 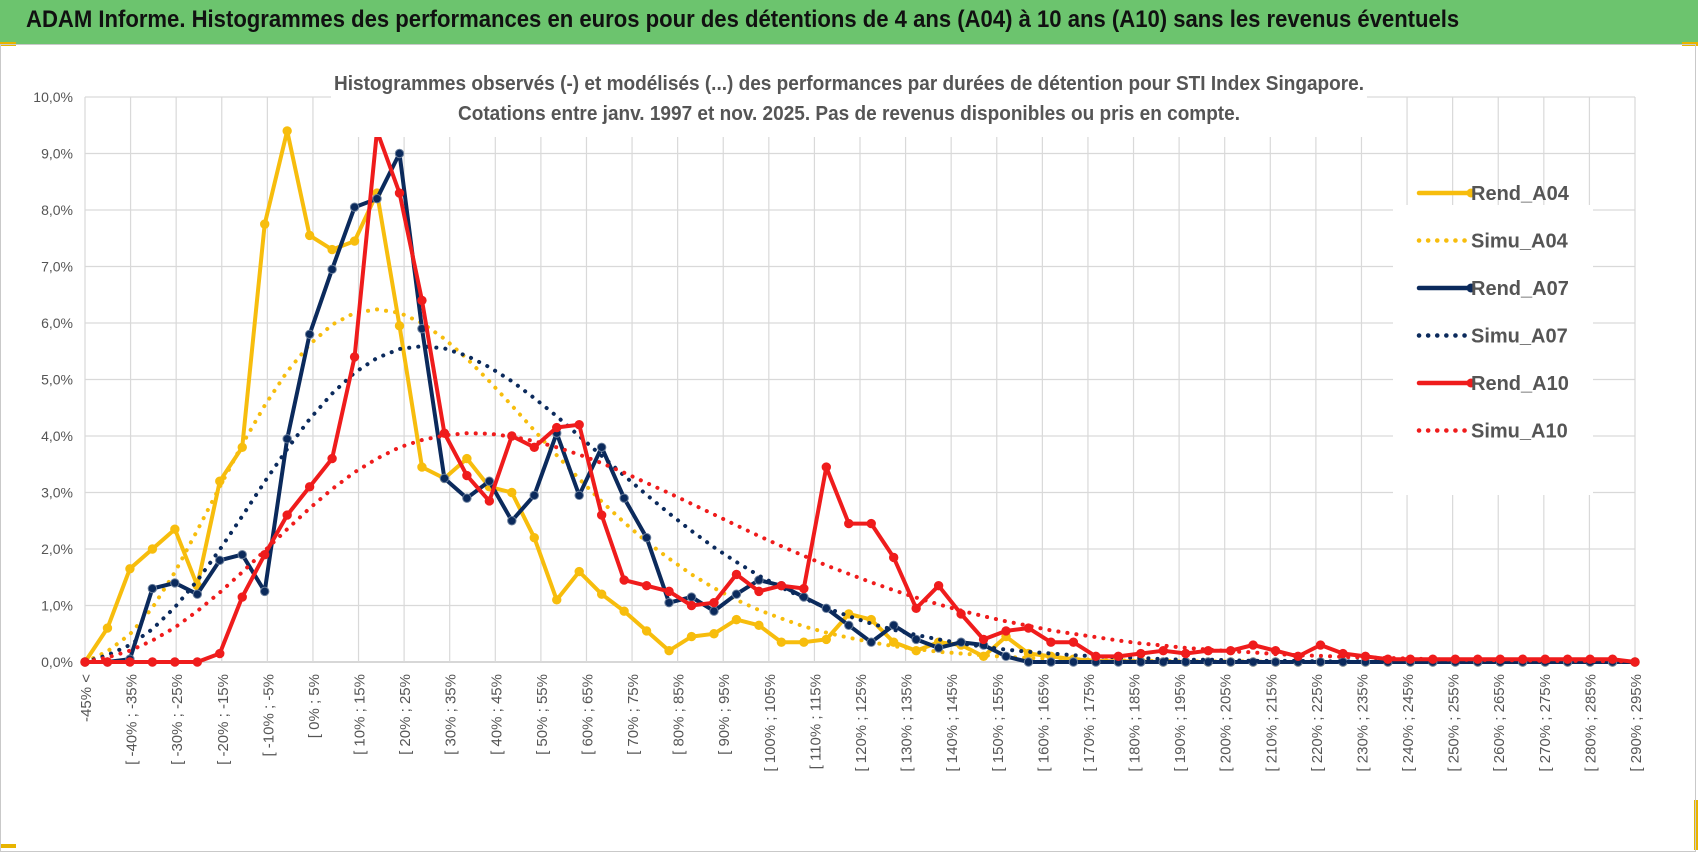 I want to click on x-tick-label: [ 110% ; 115%, so click(x=815, y=721).